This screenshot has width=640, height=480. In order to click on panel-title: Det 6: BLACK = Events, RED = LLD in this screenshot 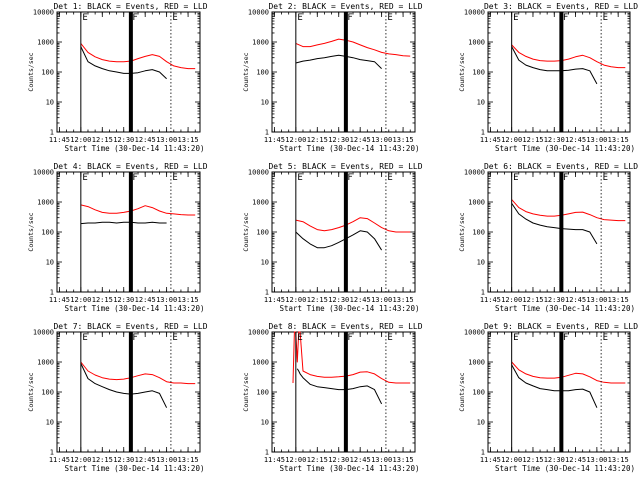, I will do `click(561, 166)`.